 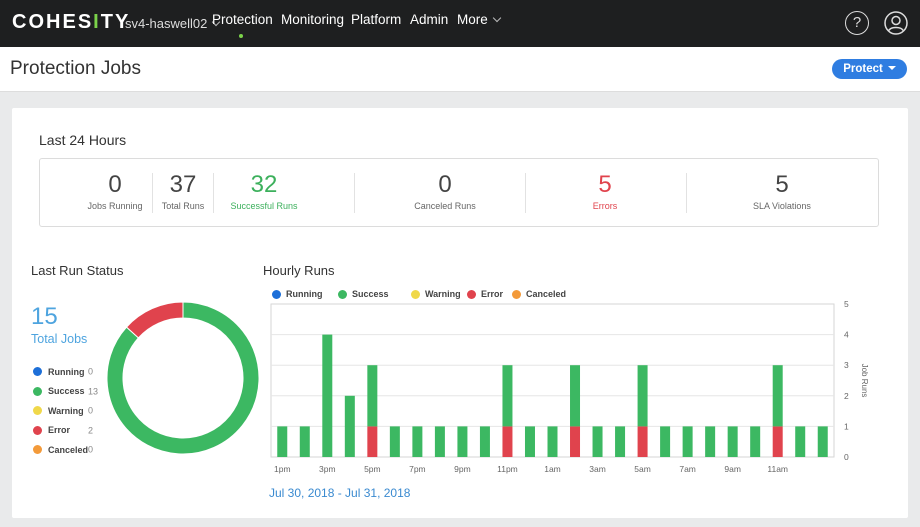 I want to click on legend-label: Success, so click(x=370, y=294).